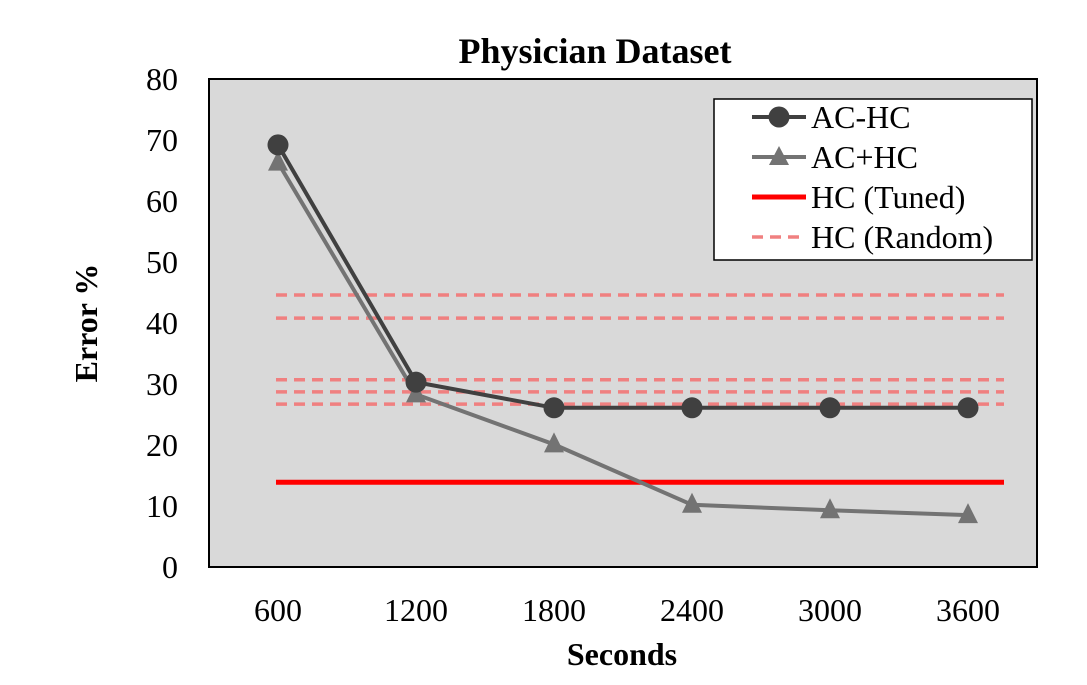 This screenshot has height=685, width=1087. I want to click on chart-title: Physician Dataset, so click(595, 51).